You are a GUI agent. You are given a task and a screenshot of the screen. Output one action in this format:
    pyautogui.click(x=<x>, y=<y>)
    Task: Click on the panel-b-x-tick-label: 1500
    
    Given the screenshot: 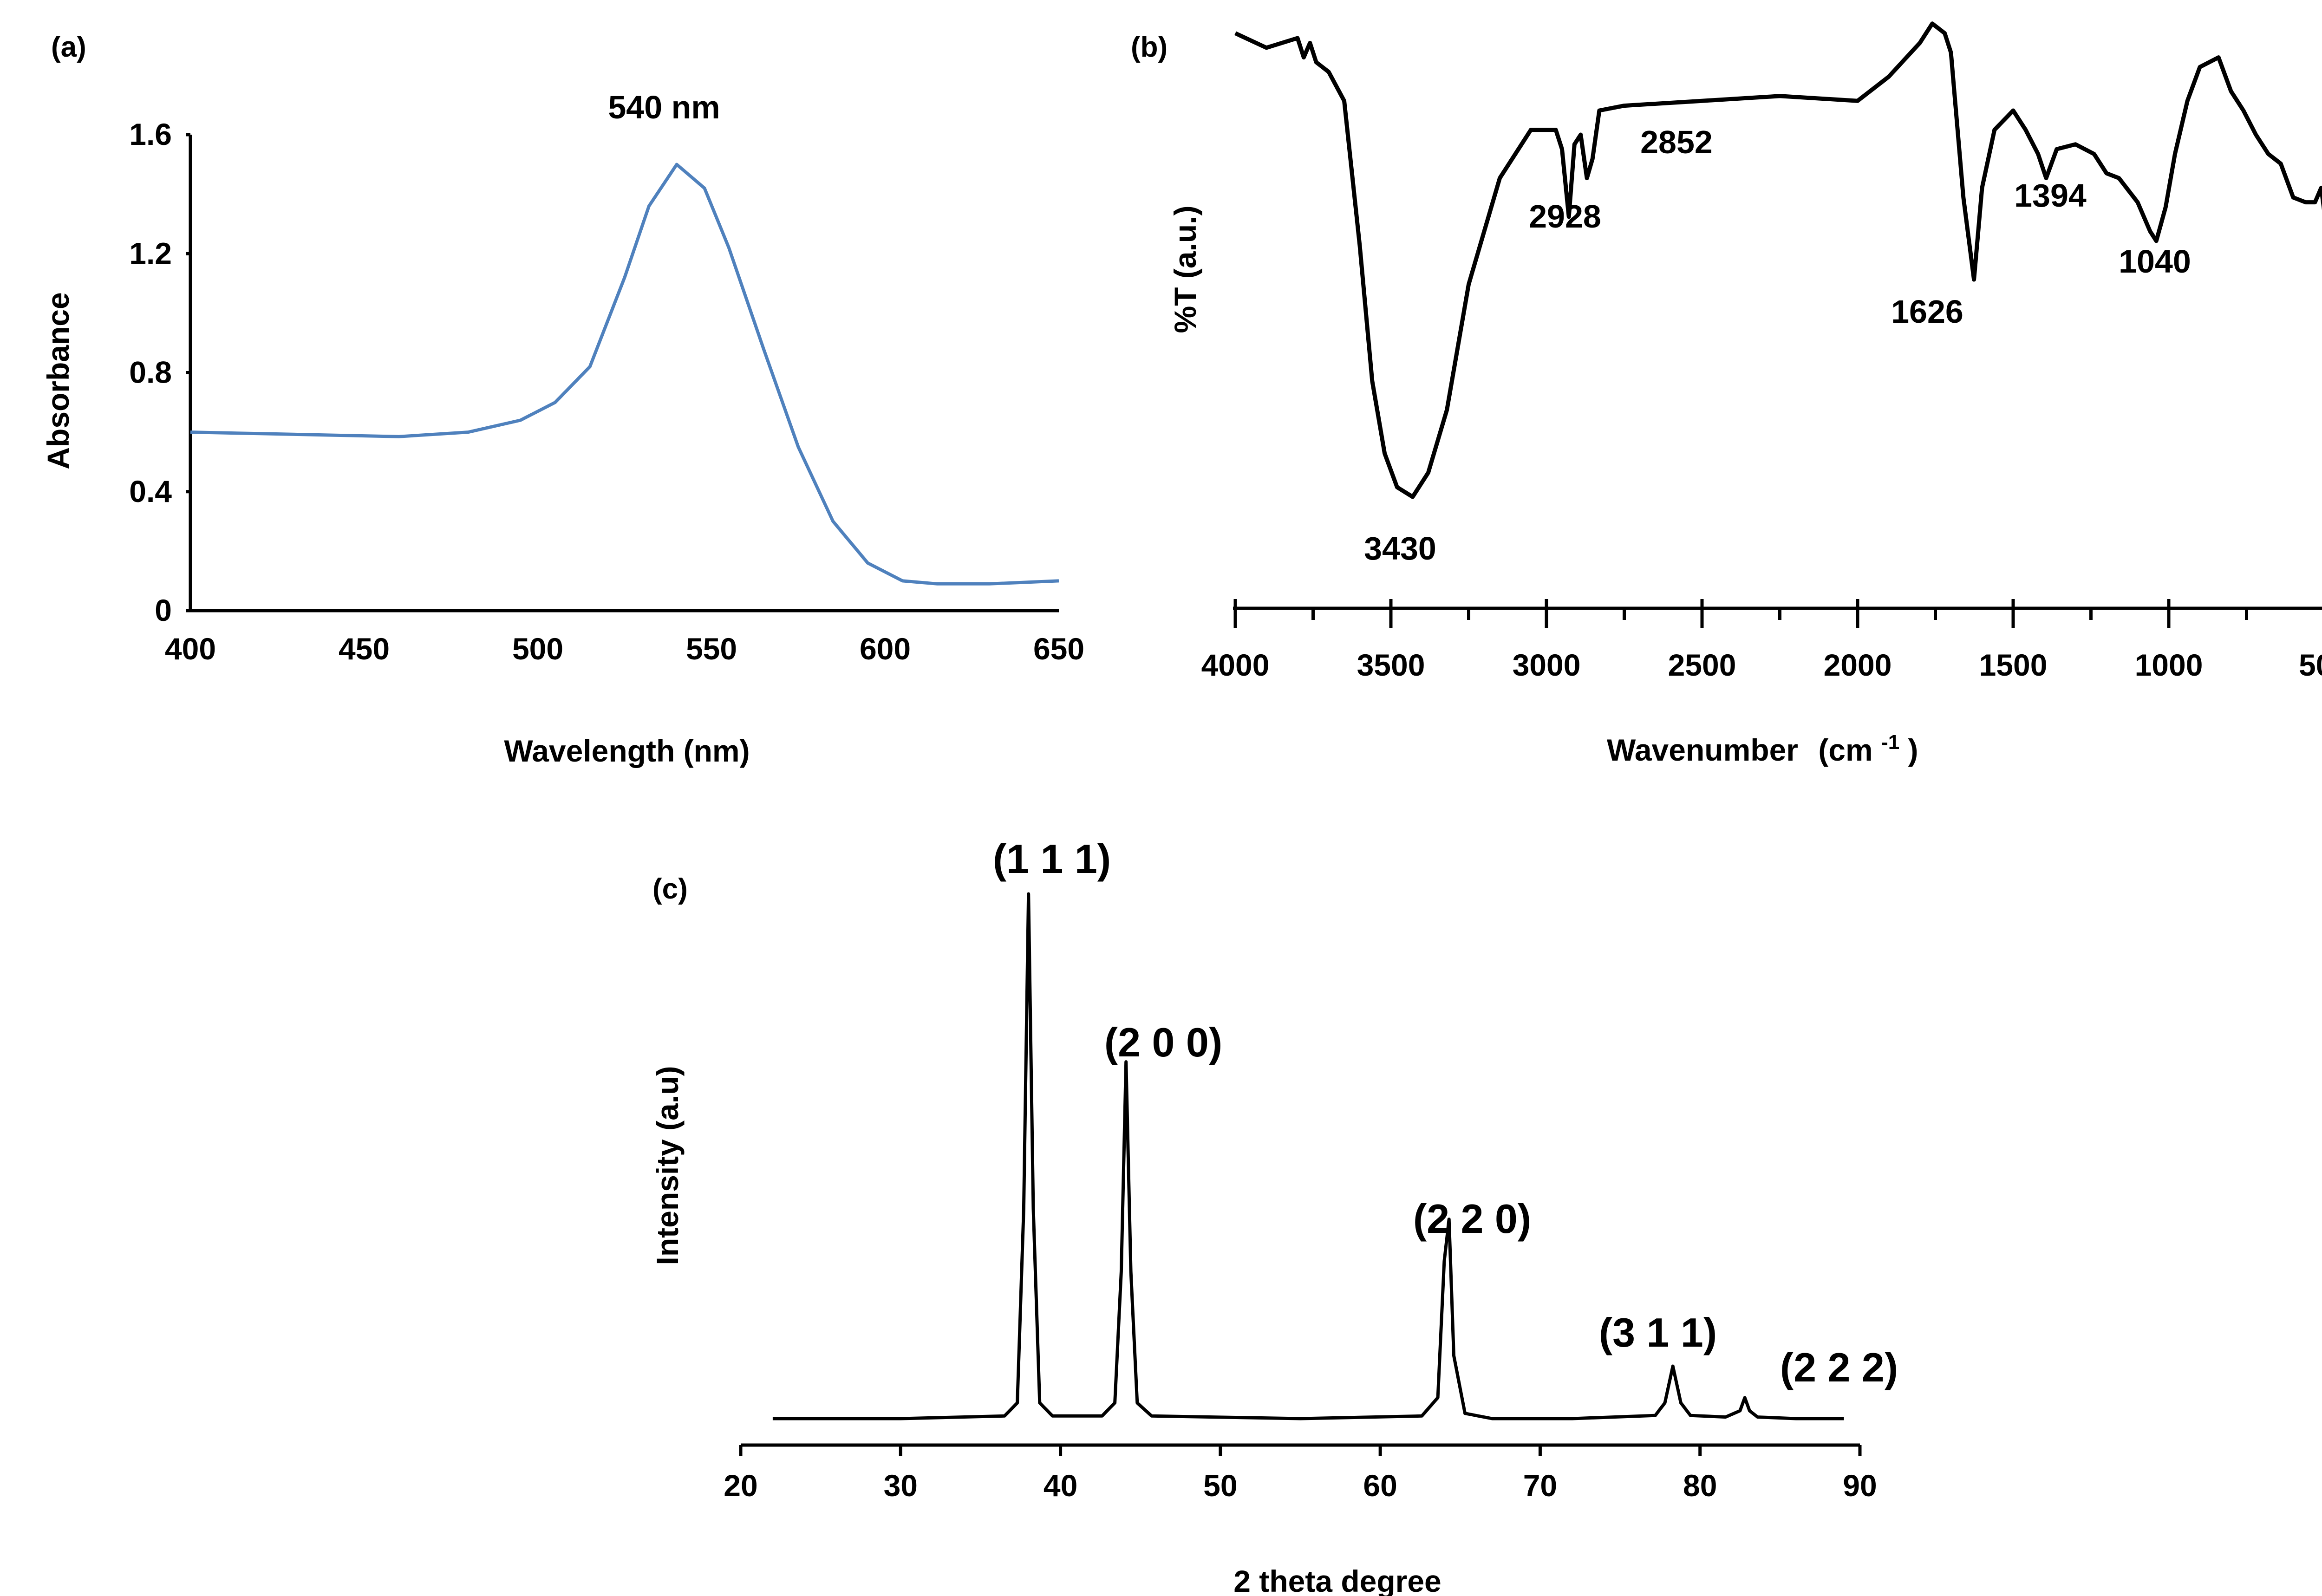 What is the action you would take?
    pyautogui.click(x=2013, y=665)
    